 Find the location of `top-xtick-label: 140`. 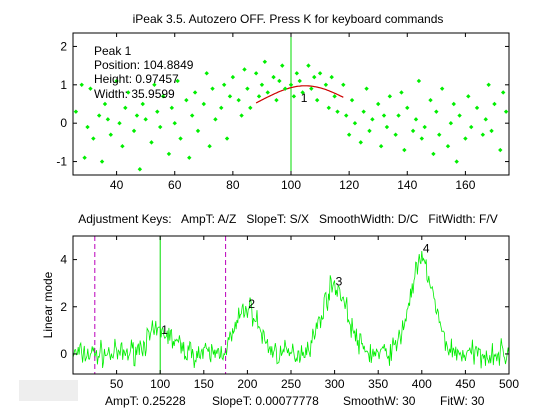

top-xtick-label: 140 is located at coordinates (407, 185).